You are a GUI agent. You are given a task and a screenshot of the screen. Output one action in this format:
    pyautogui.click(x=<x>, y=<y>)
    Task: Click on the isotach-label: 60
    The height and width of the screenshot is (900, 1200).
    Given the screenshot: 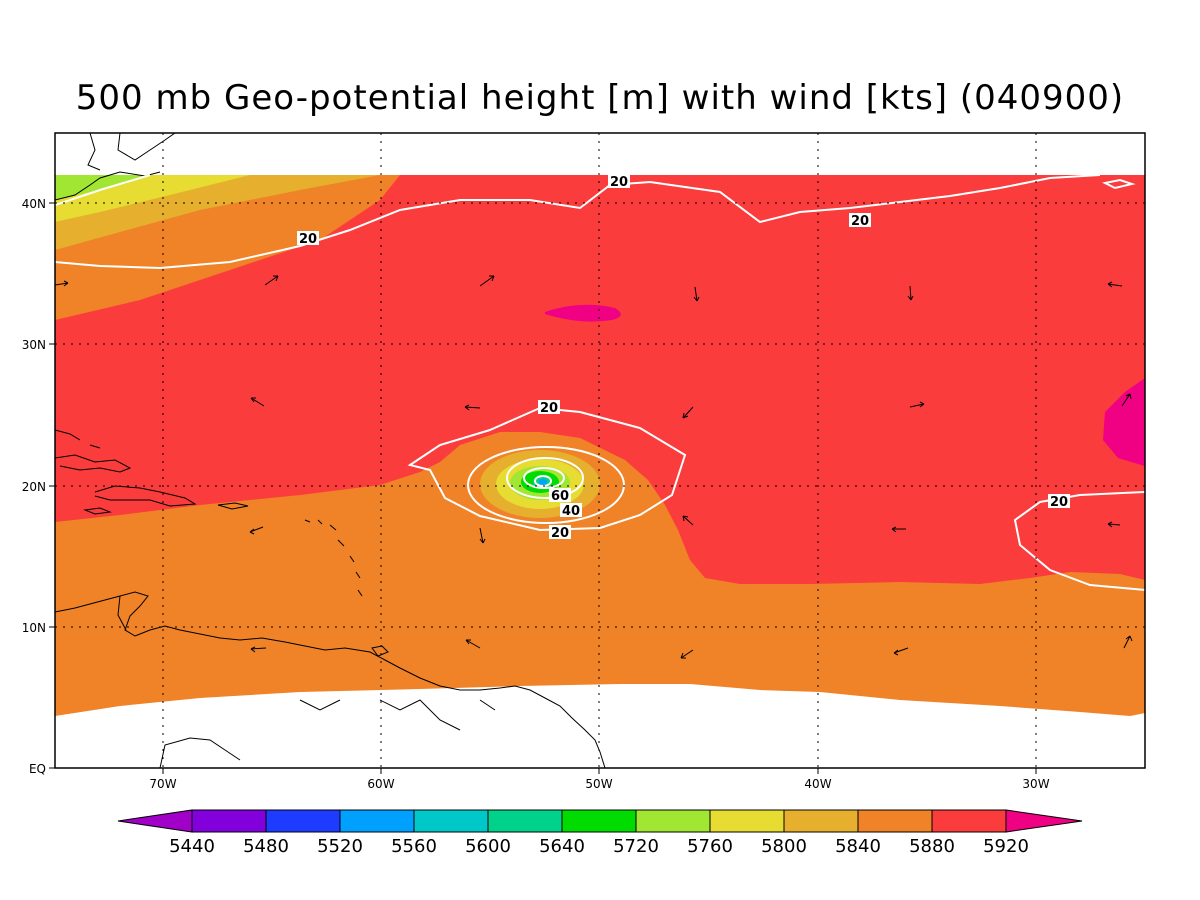 What is the action you would take?
    pyautogui.click(x=560, y=496)
    